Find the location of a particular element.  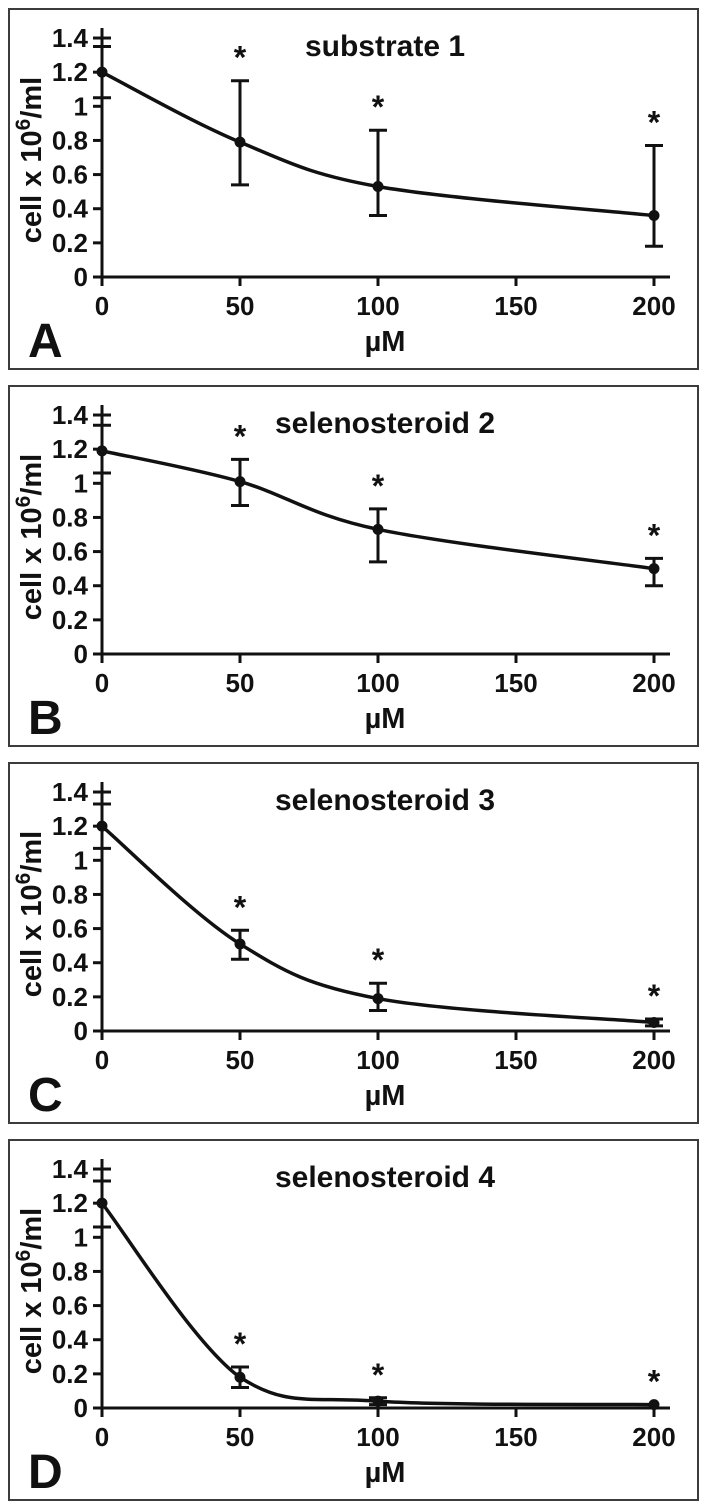

chart-title: selenosteroid 3 is located at coordinates (385, 800).